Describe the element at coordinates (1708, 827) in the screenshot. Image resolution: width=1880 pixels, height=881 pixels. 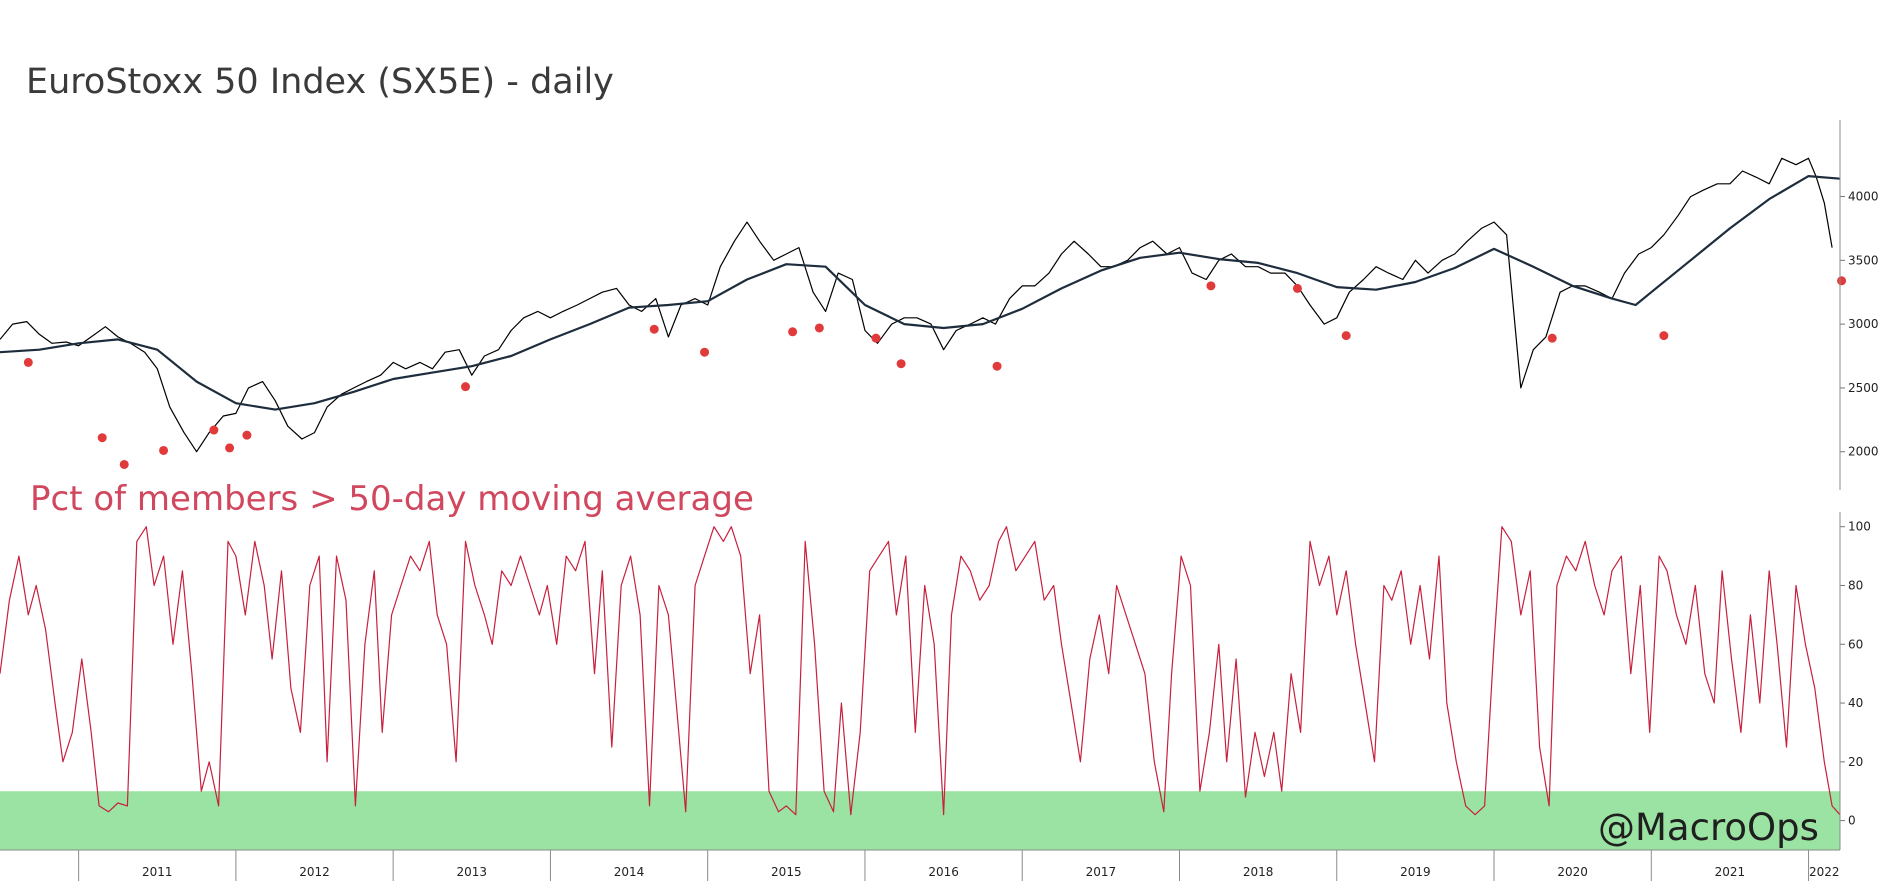
I see `watermark-annotation: @MacroOps` at that location.